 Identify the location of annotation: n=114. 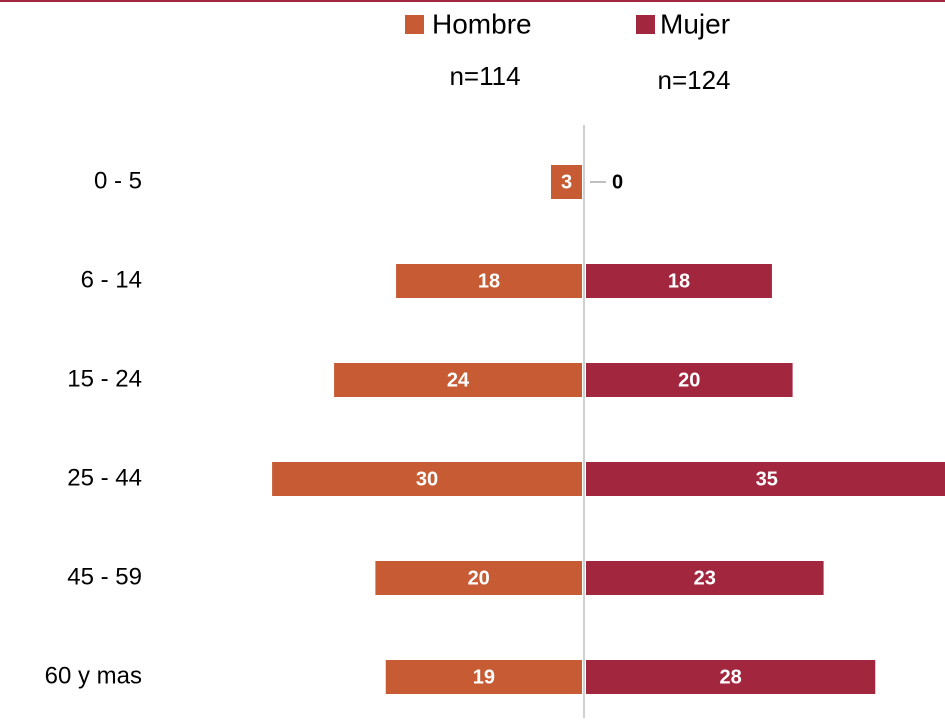
(484, 76).